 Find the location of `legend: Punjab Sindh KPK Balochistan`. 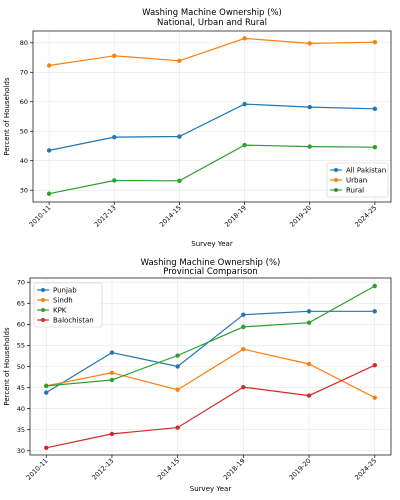

legend: Punjab Sindh KPK Balochistan is located at coordinates (68, 305).